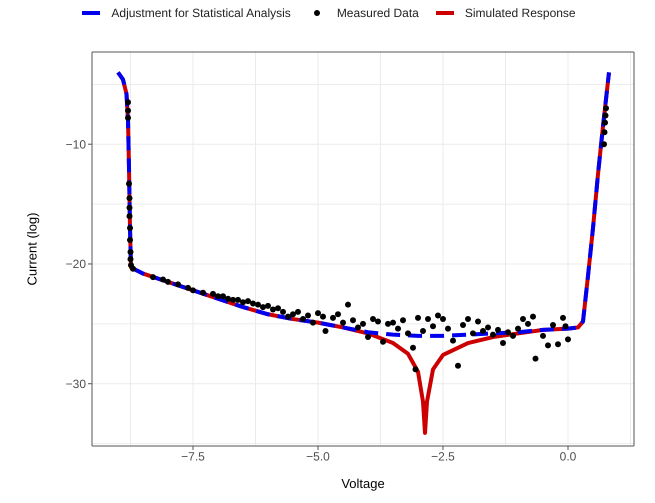  What do you see at coordinates (201, 13) in the screenshot?
I see `legend-label: Adjustment for Statistical Analysis` at bounding box center [201, 13].